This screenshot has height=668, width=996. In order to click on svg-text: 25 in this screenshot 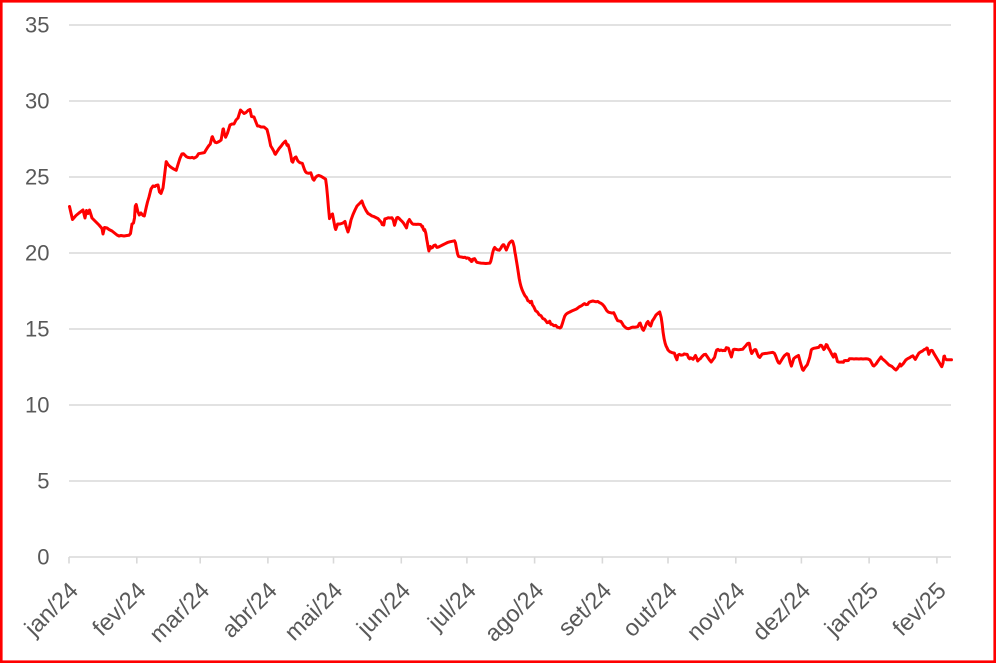, I will do `click(37, 177)`.